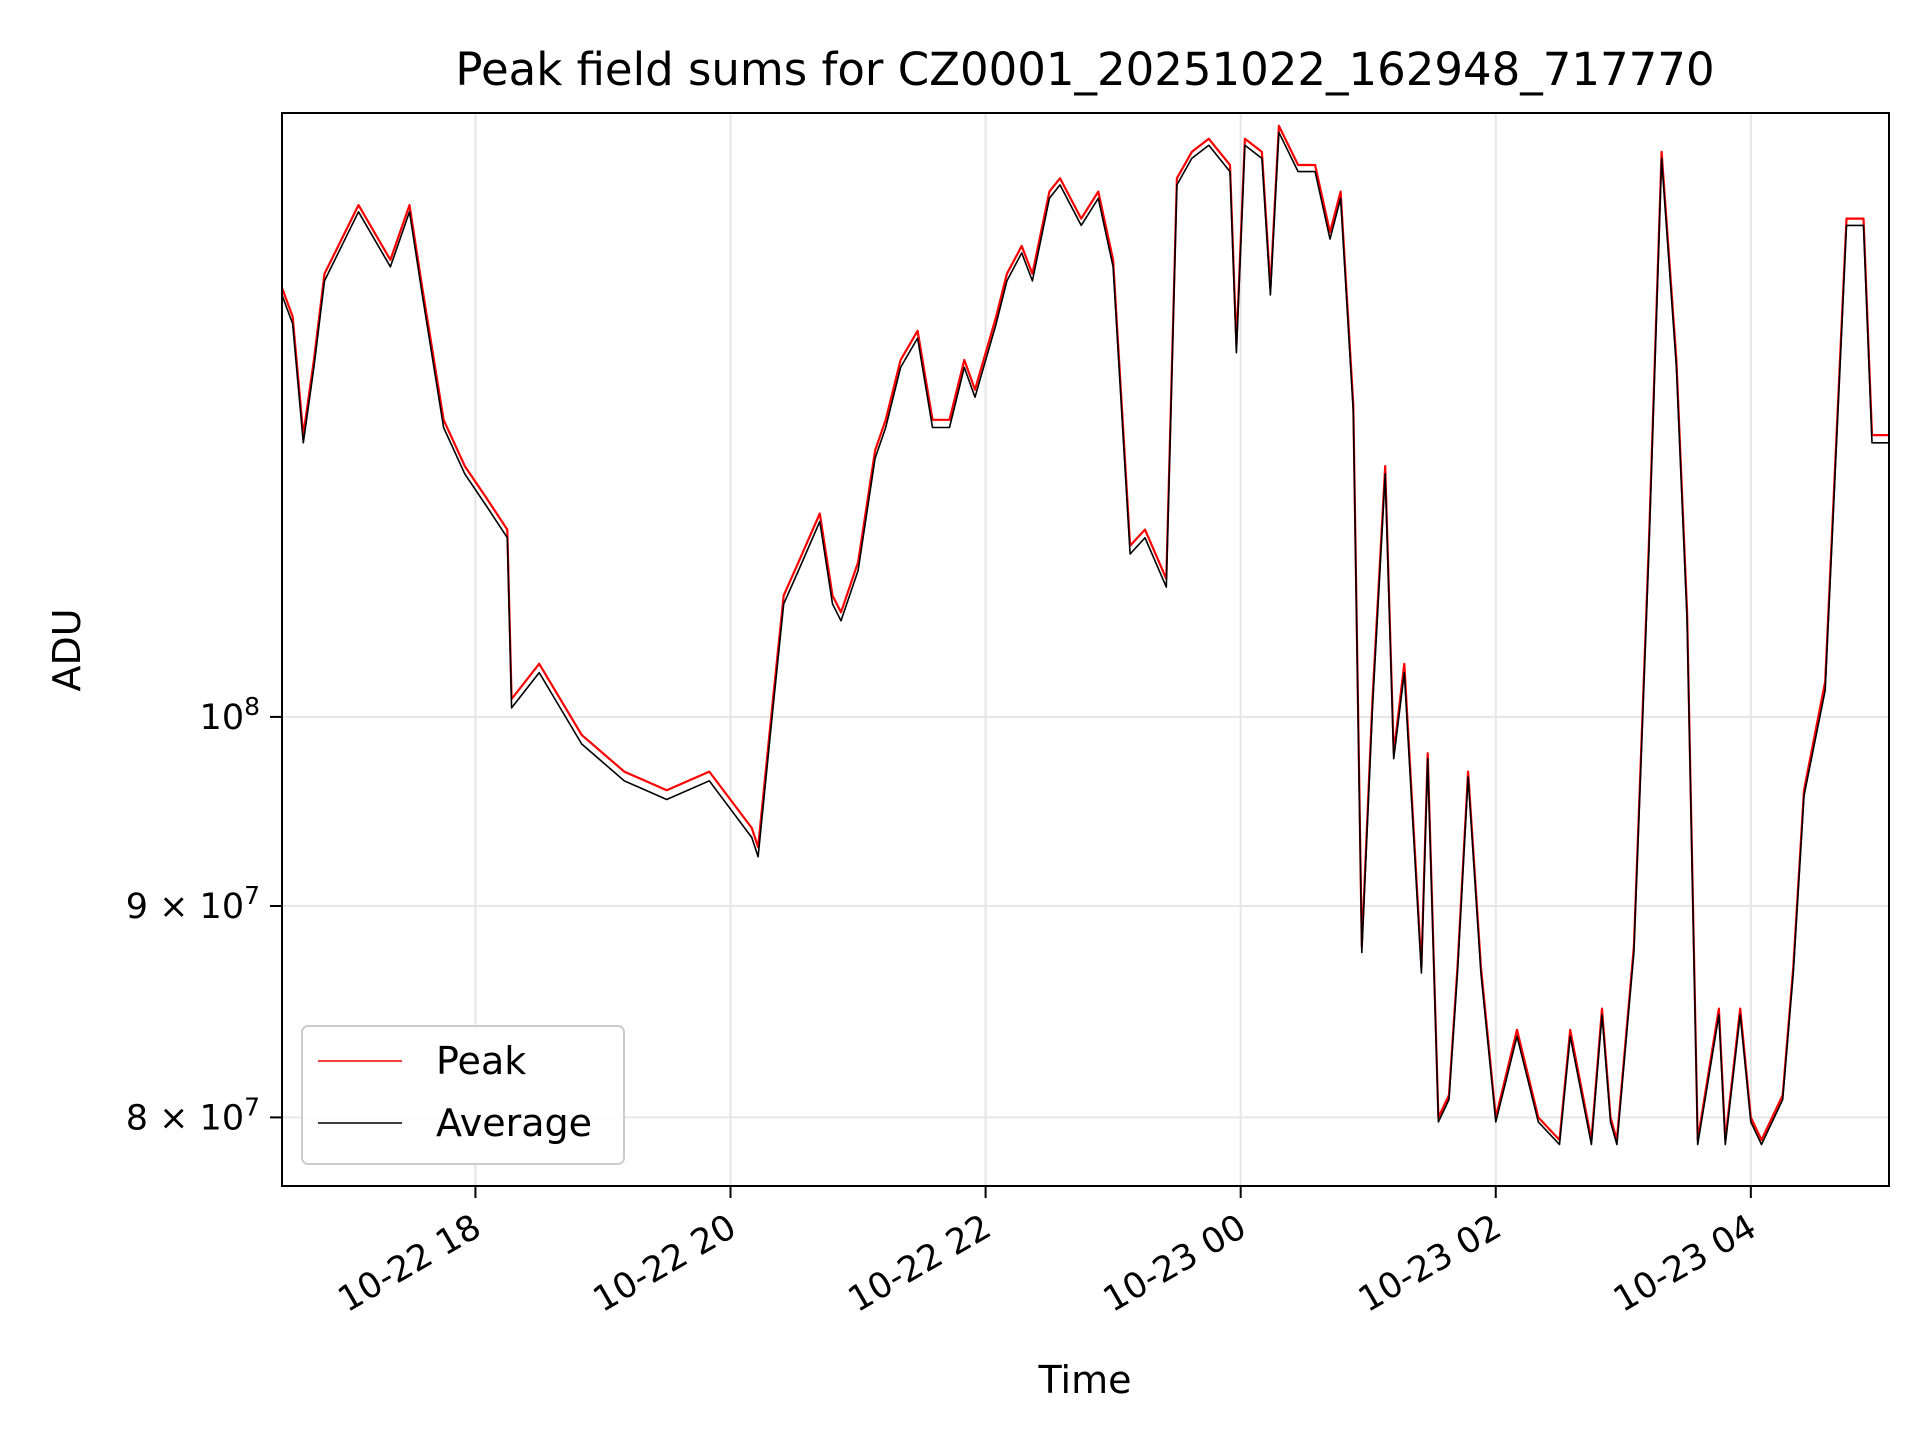 This screenshot has height=1440, width=1920. I want to click on y-tick-label: 8 × 107, so click(193, 1115).